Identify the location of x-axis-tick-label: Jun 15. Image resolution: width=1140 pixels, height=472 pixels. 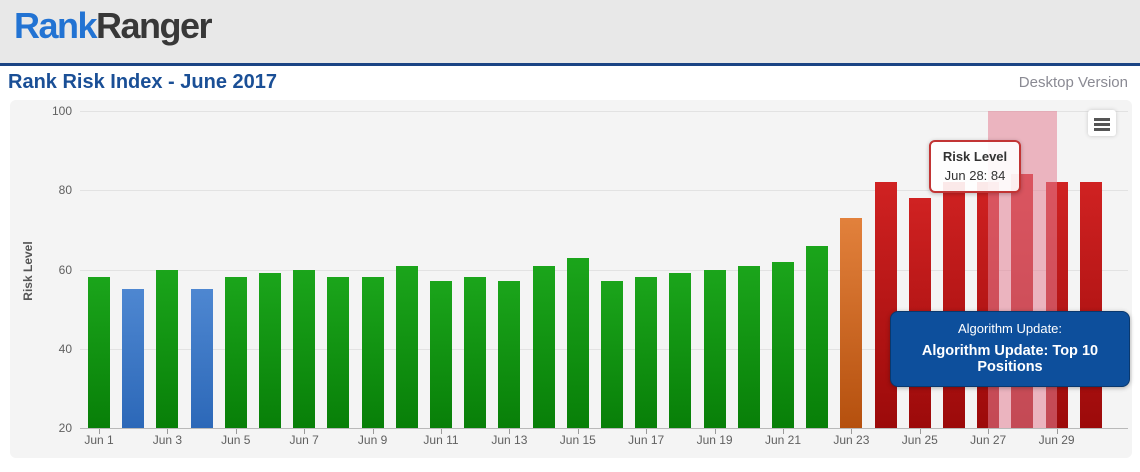
(577, 440).